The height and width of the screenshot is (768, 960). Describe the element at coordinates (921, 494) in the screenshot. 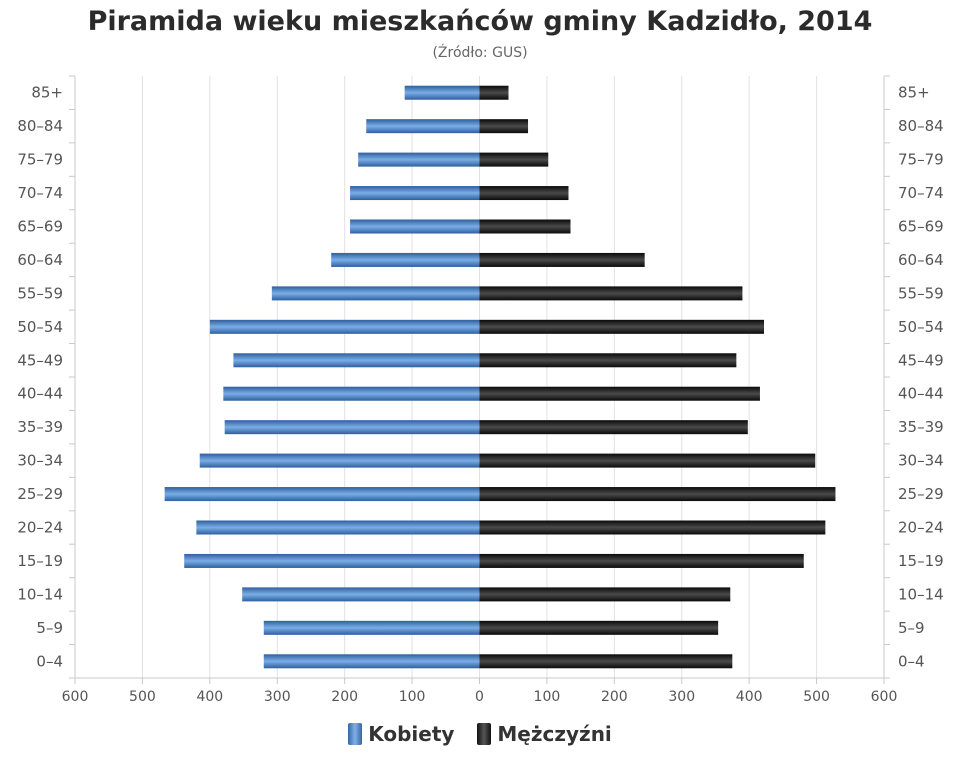

I see `y-tick-label-right: 25–29` at that location.